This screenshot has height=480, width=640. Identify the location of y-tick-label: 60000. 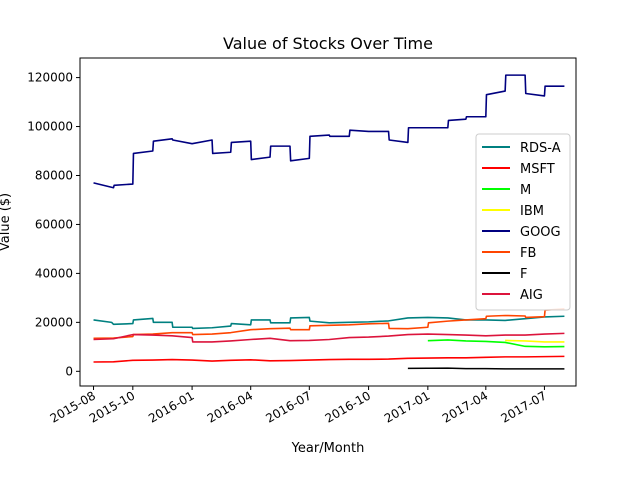
(54, 224).